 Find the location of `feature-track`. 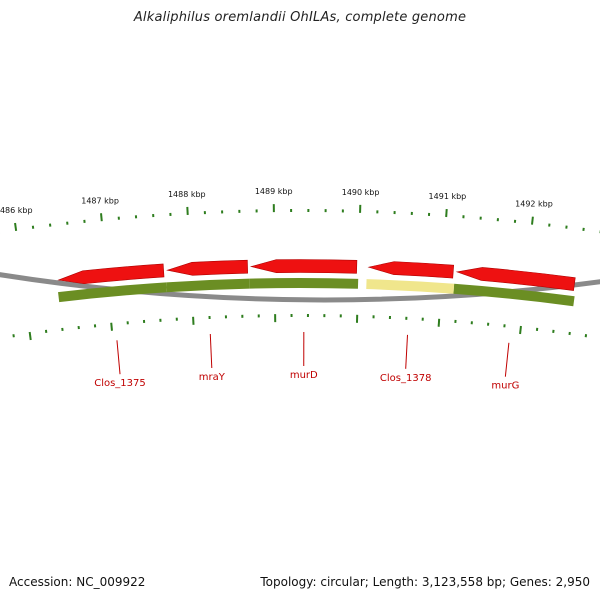

feature-track is located at coordinates (316, 292).